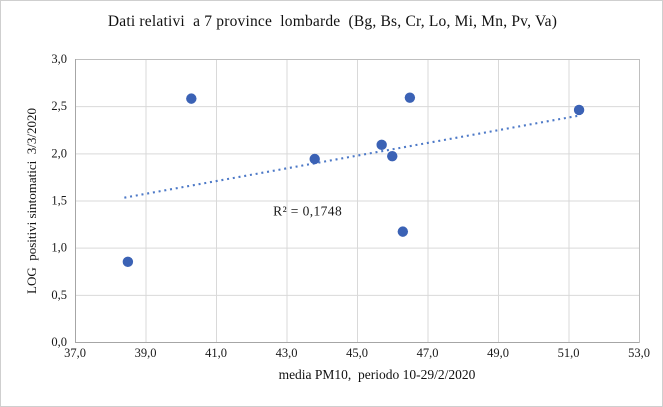  Describe the element at coordinates (569, 353) in the screenshot. I see `x-tick-label: 51,0` at that location.